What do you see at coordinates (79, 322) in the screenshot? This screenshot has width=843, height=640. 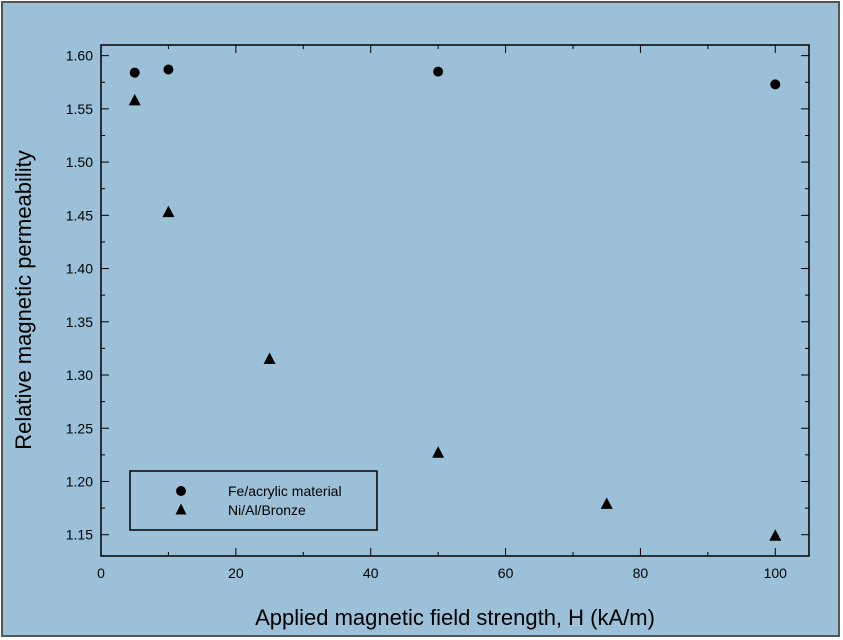 I see `y-tick-label: 1.35` at bounding box center [79, 322].